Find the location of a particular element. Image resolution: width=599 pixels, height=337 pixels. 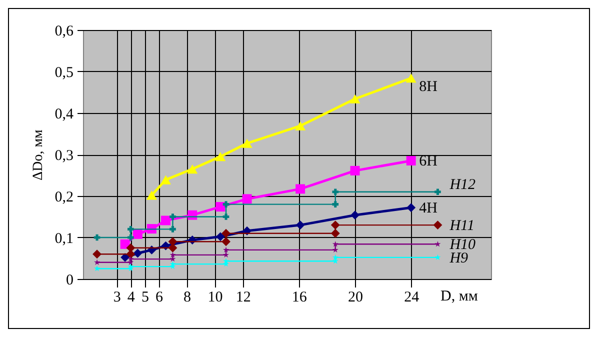

y-tick-label: 0,6 is located at coordinates (64, 32).